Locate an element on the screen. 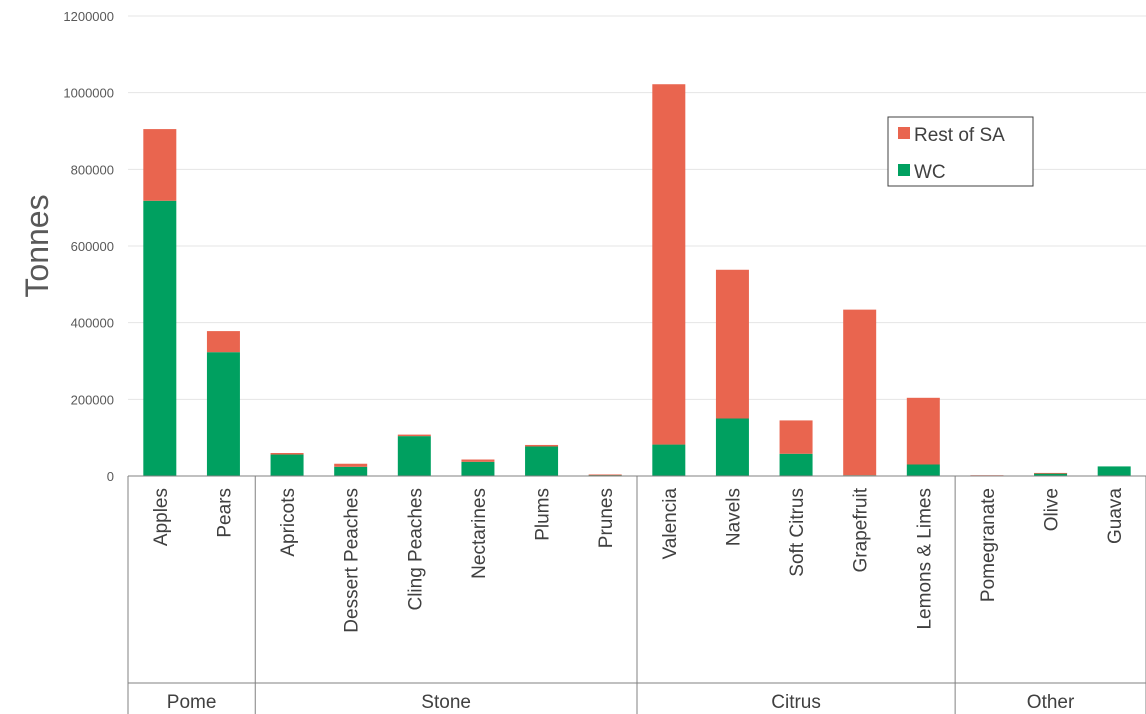 The height and width of the screenshot is (714, 1146). bar-rest-of-sa-soft-citrus is located at coordinates (796, 437).